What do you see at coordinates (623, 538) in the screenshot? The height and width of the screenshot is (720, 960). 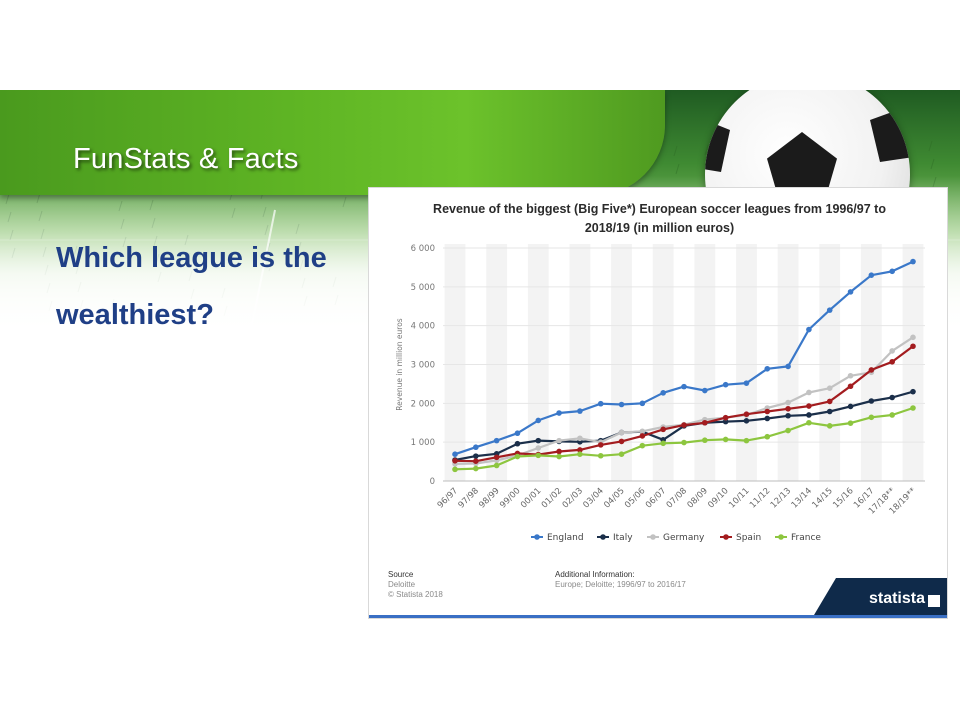 I see `legend-label: Italy` at bounding box center [623, 538].